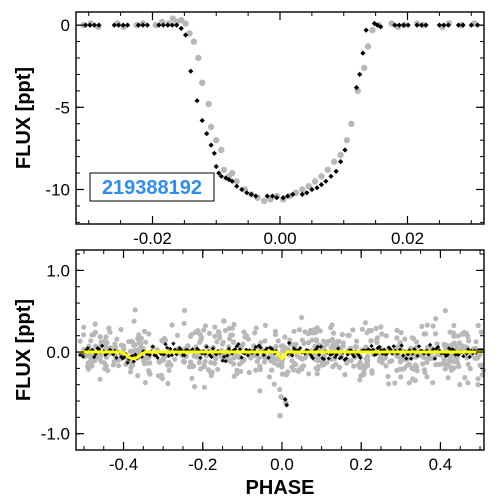 Image resolution: width=500 pixels, height=500 pixels. What do you see at coordinates (58, 352) in the screenshot?
I see `bottom-y-tick-label: 0.0` at bounding box center [58, 352].